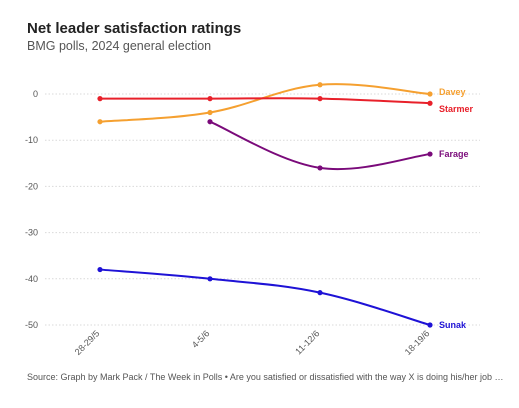 Image resolution: width=519 pixels, height=408 pixels. What do you see at coordinates (31, 279) in the screenshot?
I see `y-tick-label: -40` at bounding box center [31, 279].